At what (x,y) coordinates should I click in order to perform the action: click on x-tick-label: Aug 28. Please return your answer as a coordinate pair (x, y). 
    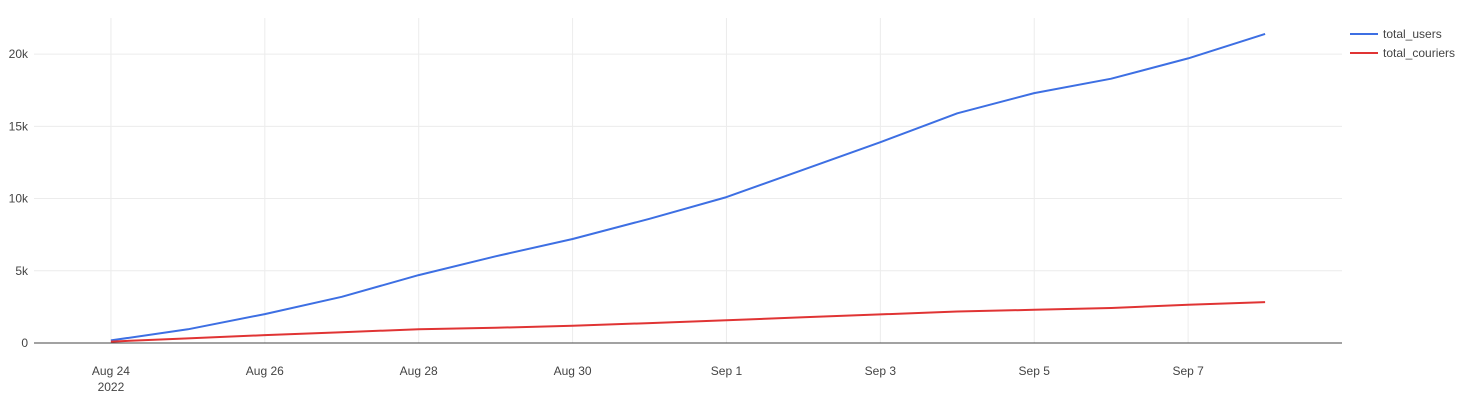
    Looking at the image, I should click on (419, 371).